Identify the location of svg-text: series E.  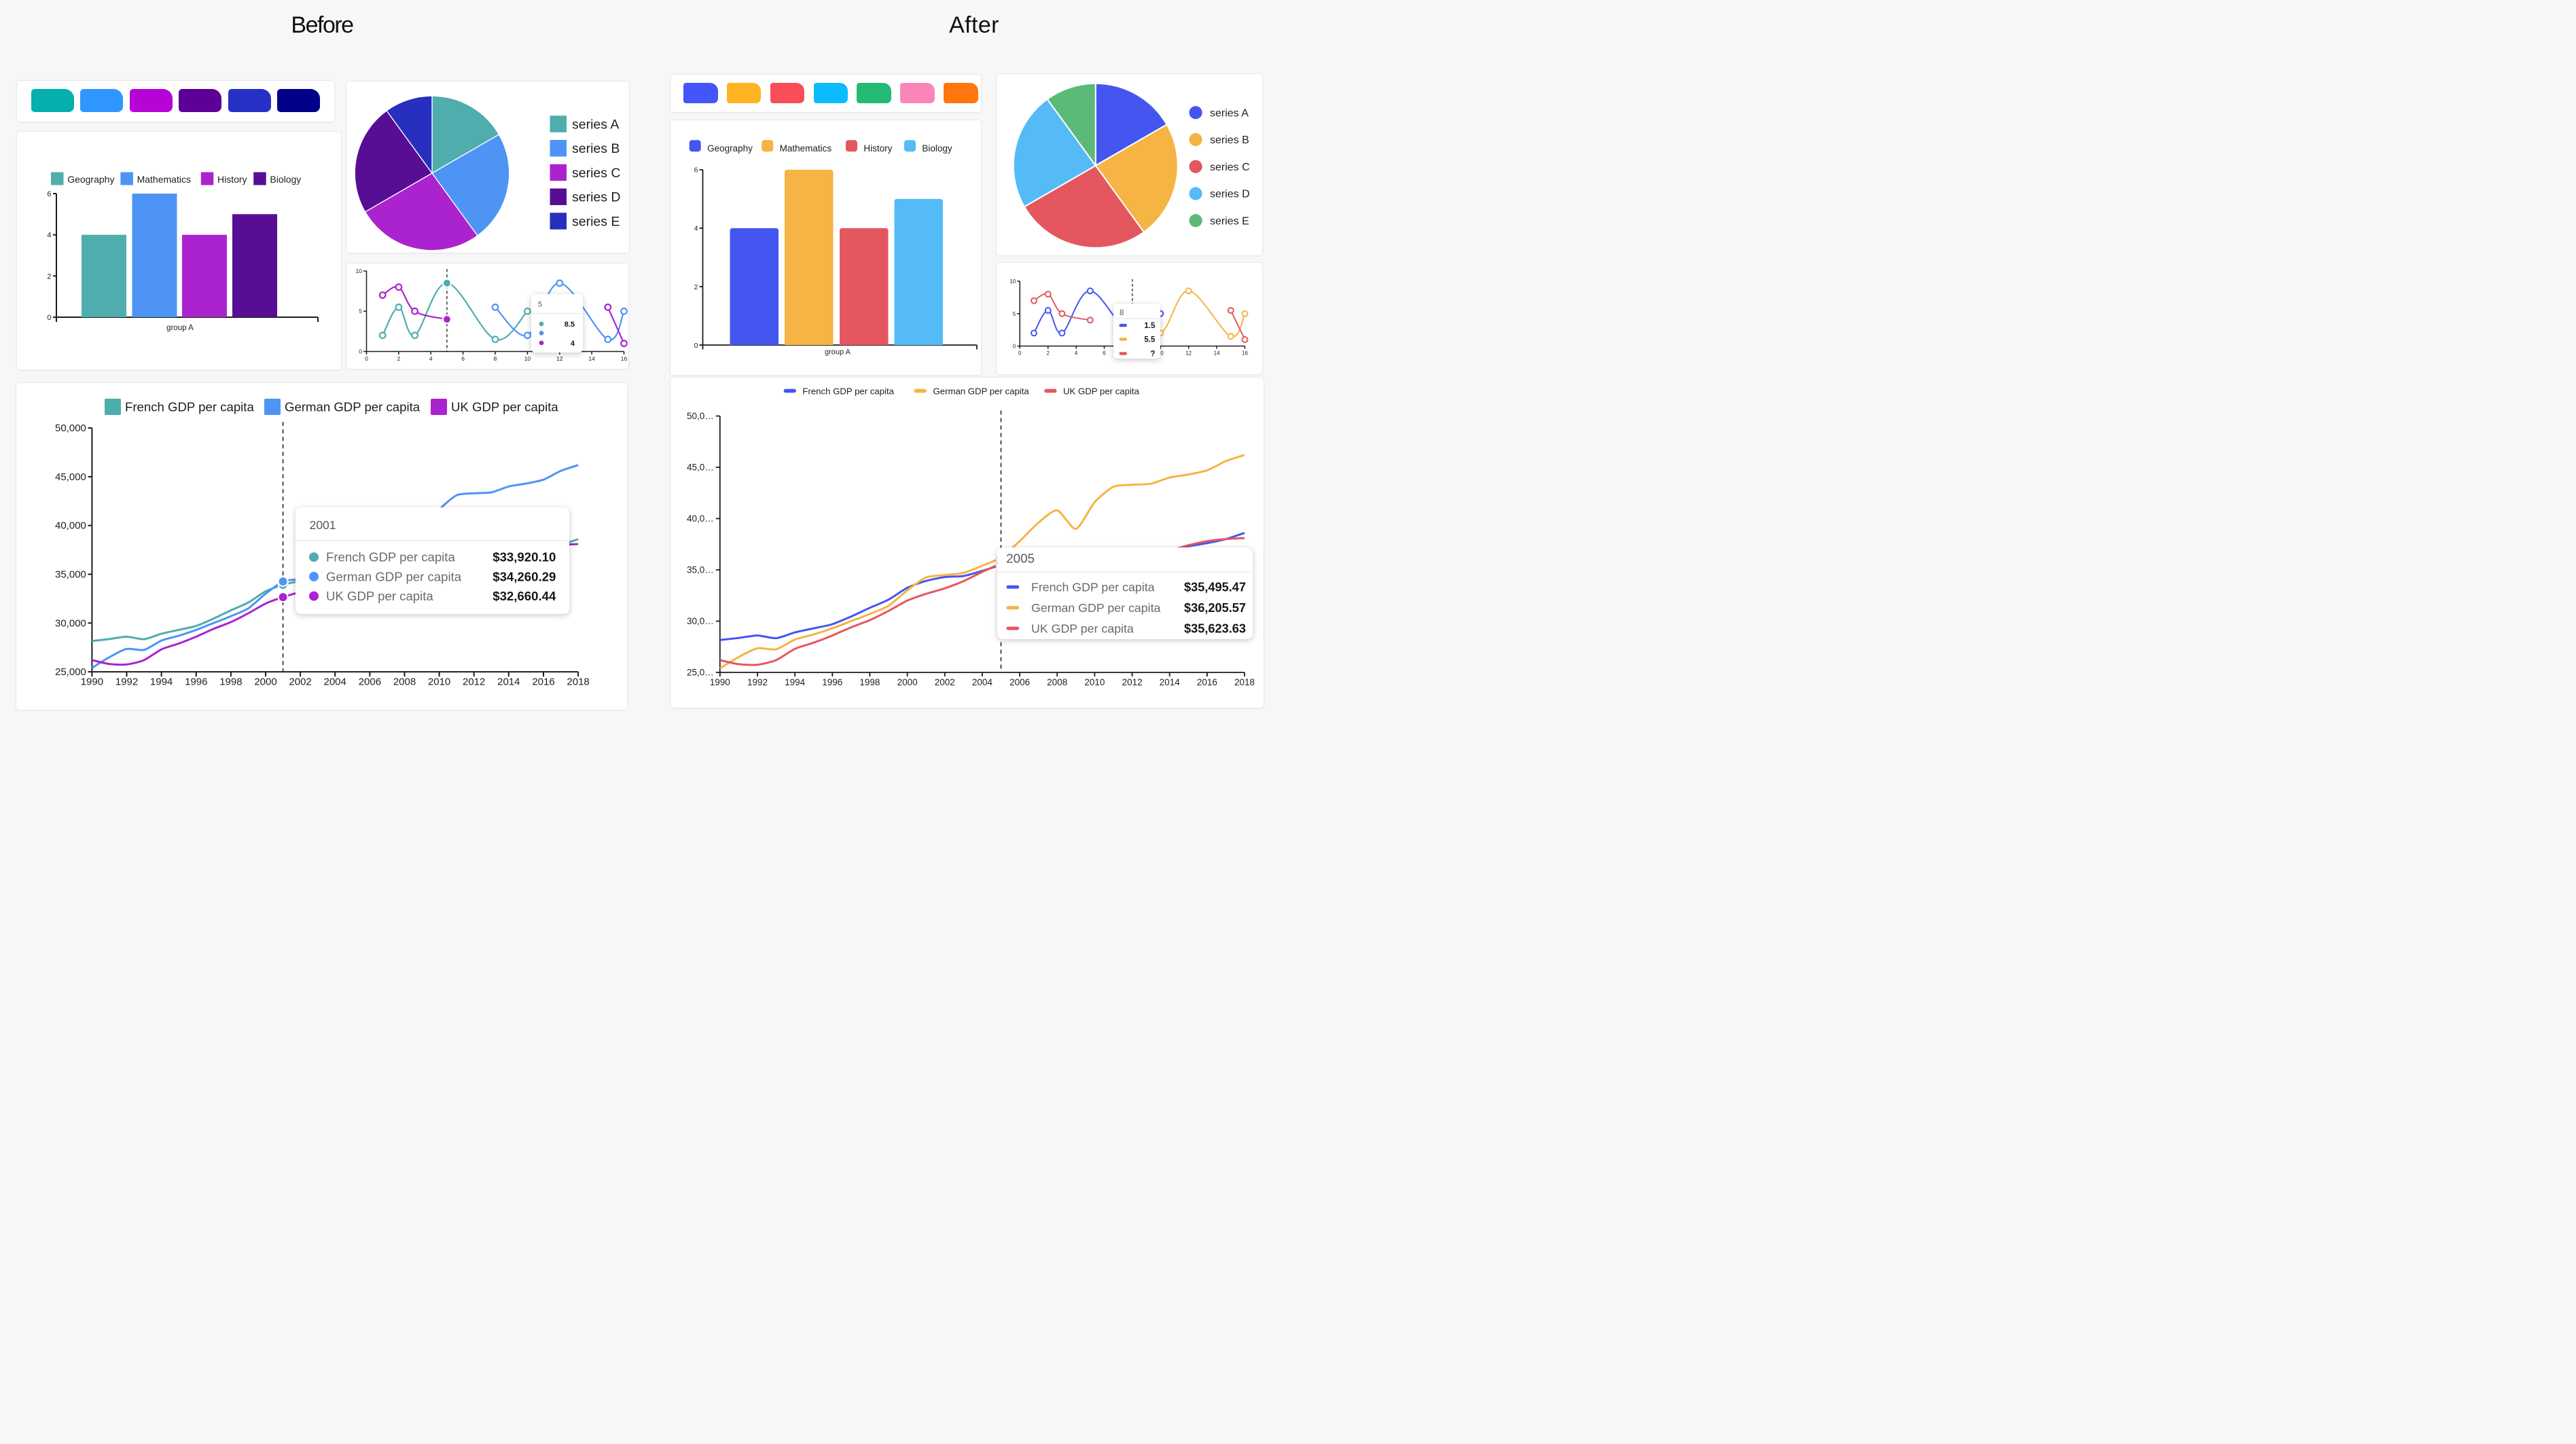
(596, 222).